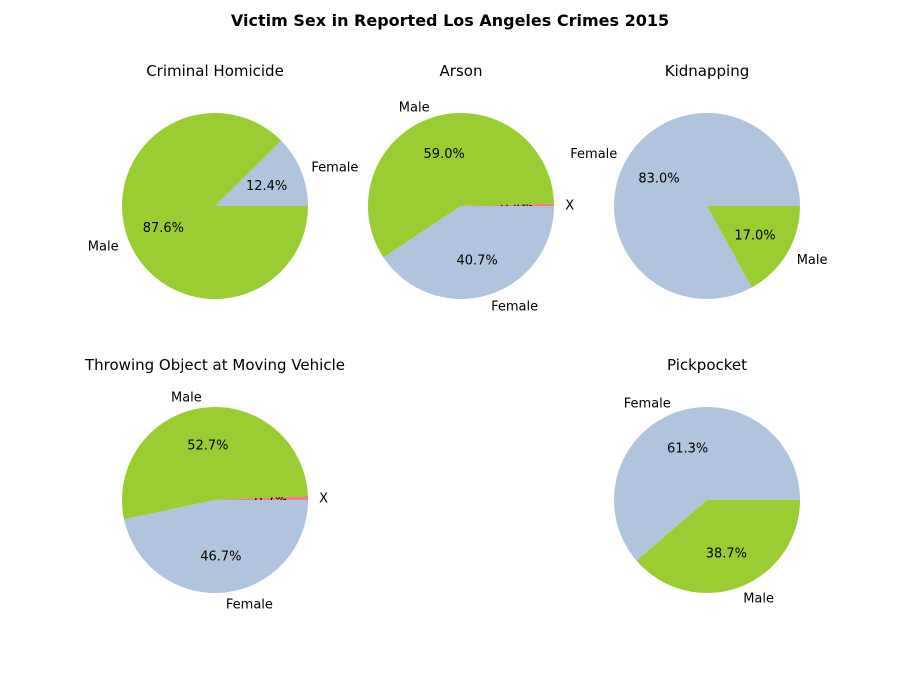 The height and width of the screenshot is (700, 900). I want to click on slice-percent: 87.6%, so click(163, 228).